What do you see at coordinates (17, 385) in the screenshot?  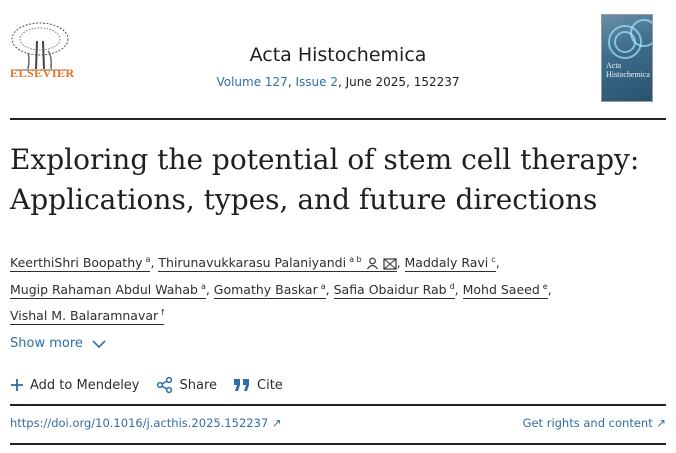 I see `plus-icon` at bounding box center [17, 385].